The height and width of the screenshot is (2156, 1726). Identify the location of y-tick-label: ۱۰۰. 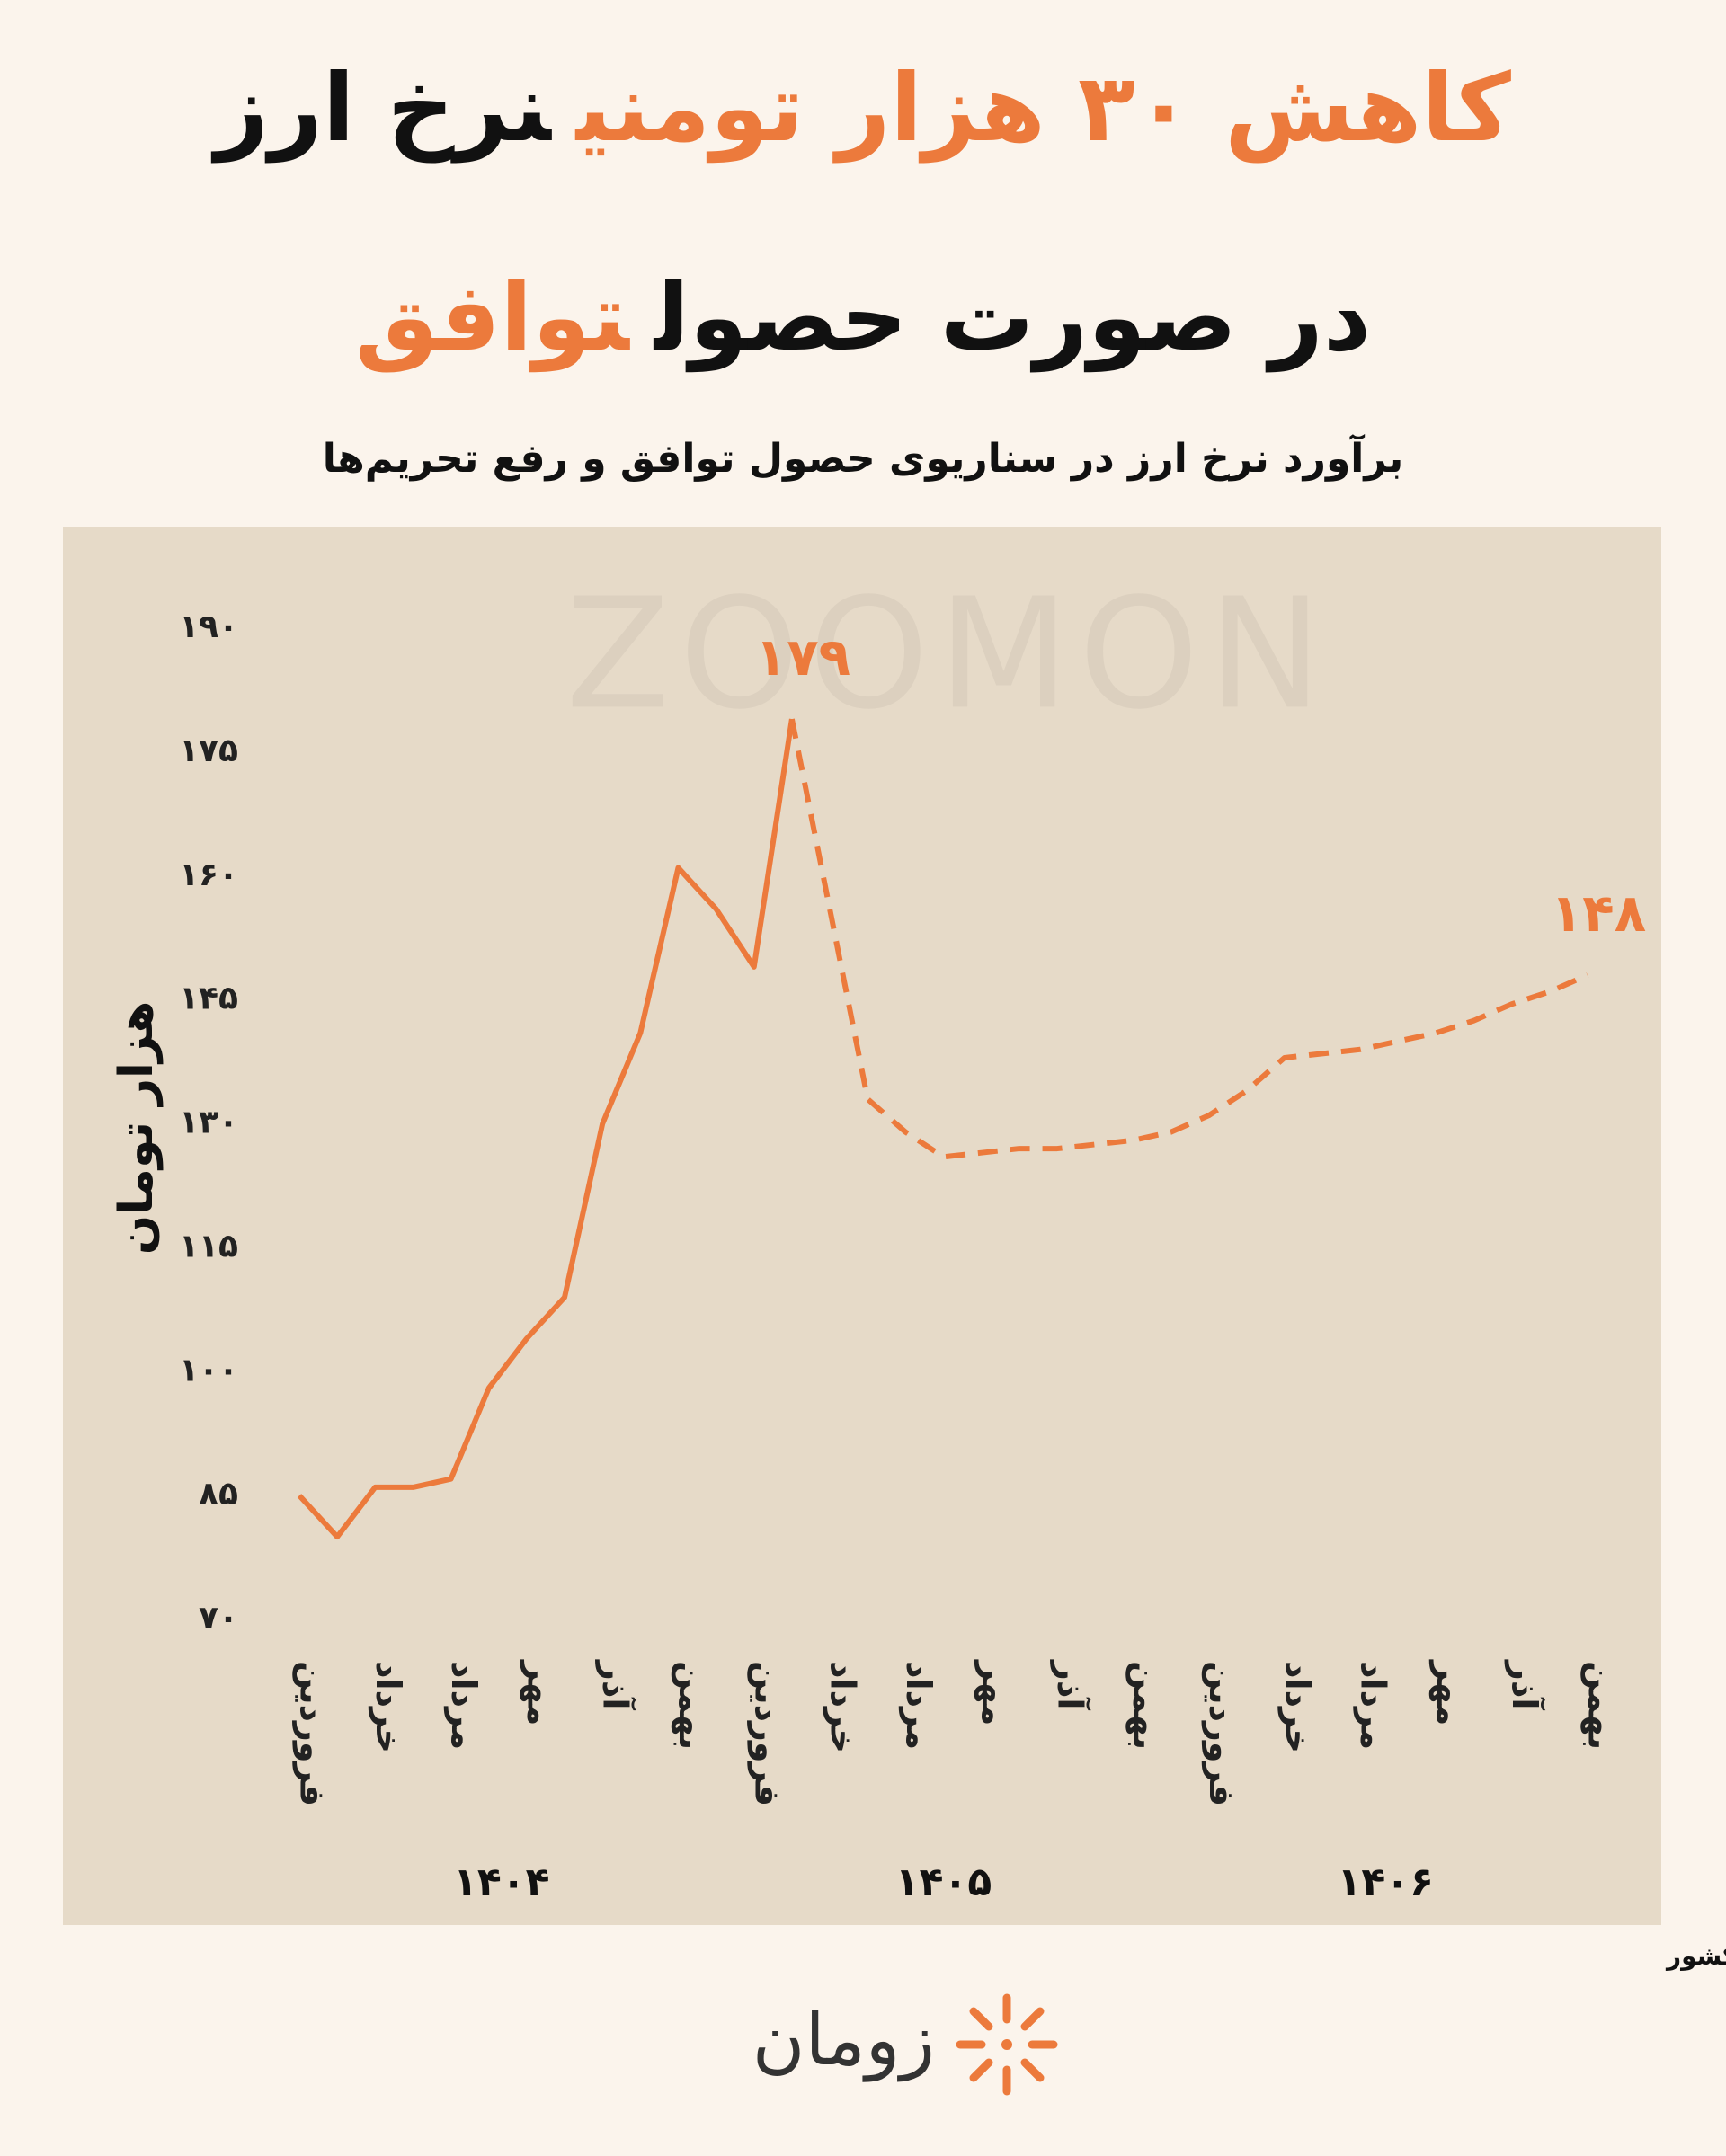
(208, 1371).